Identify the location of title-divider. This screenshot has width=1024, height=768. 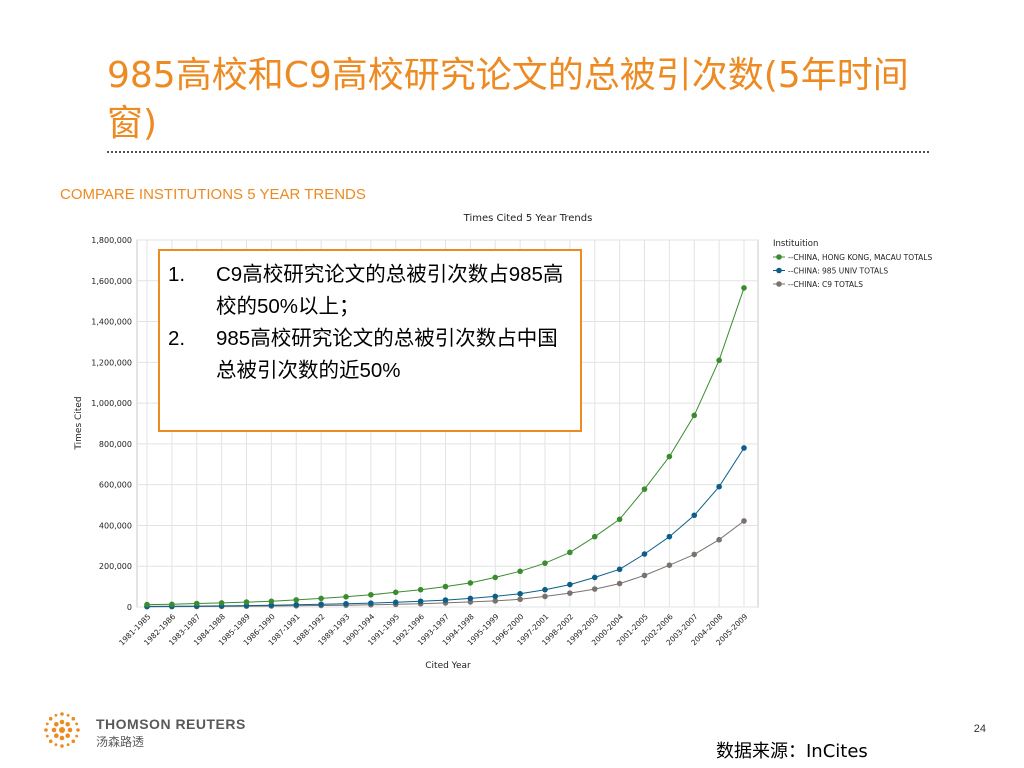
(518, 152).